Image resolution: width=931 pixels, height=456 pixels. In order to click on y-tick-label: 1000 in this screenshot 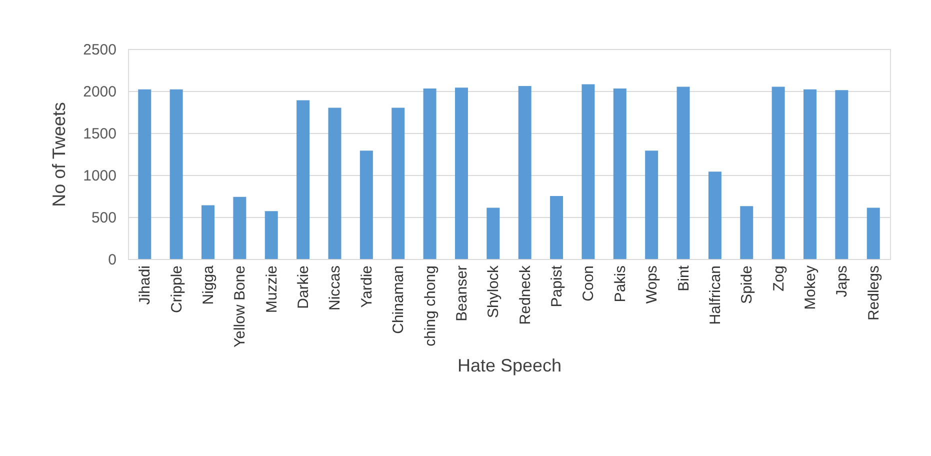, I will do `click(99, 176)`.